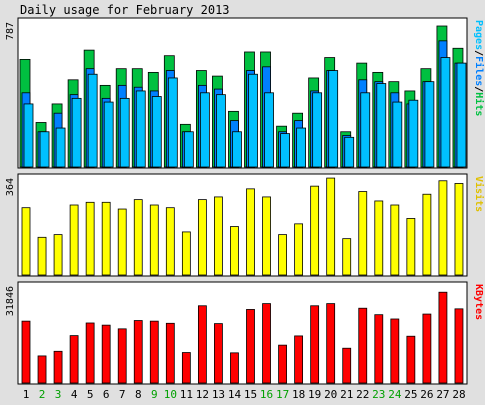  Describe the element at coordinates (186, 394) in the screenshot. I see `day-label: 11` at that location.